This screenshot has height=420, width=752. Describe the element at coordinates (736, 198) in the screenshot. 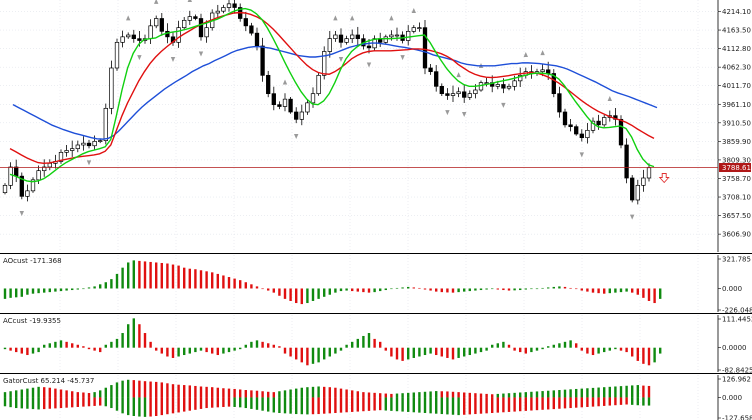

I see `y-tick-label: 3708.10` at that location.